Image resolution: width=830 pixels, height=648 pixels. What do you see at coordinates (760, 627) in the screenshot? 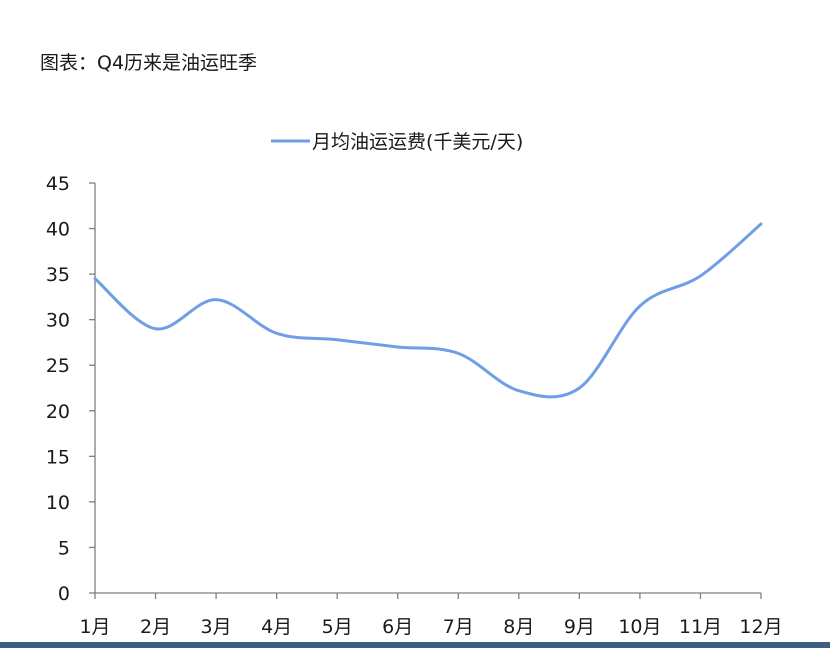
I see `x-tick-label: 12月` at bounding box center [760, 627].